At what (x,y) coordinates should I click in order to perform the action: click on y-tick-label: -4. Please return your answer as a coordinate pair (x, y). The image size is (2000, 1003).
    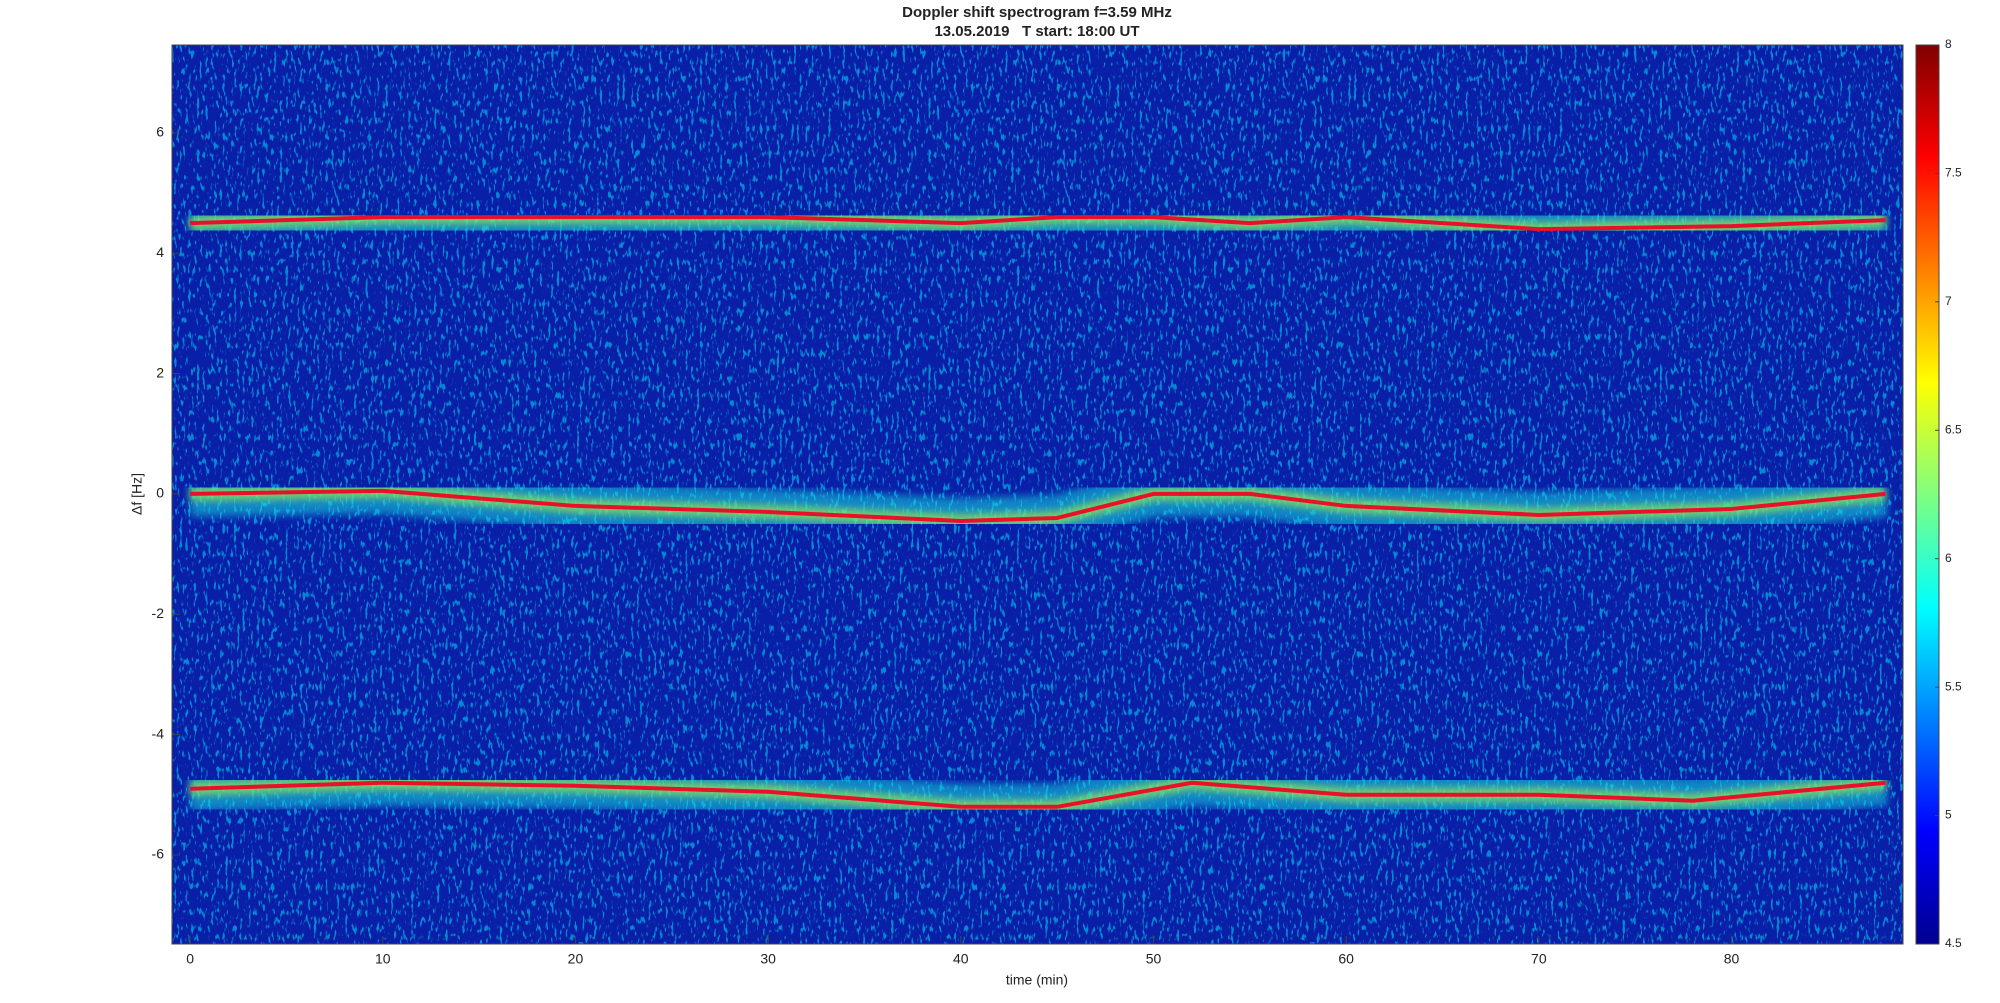
    Looking at the image, I should click on (158, 733).